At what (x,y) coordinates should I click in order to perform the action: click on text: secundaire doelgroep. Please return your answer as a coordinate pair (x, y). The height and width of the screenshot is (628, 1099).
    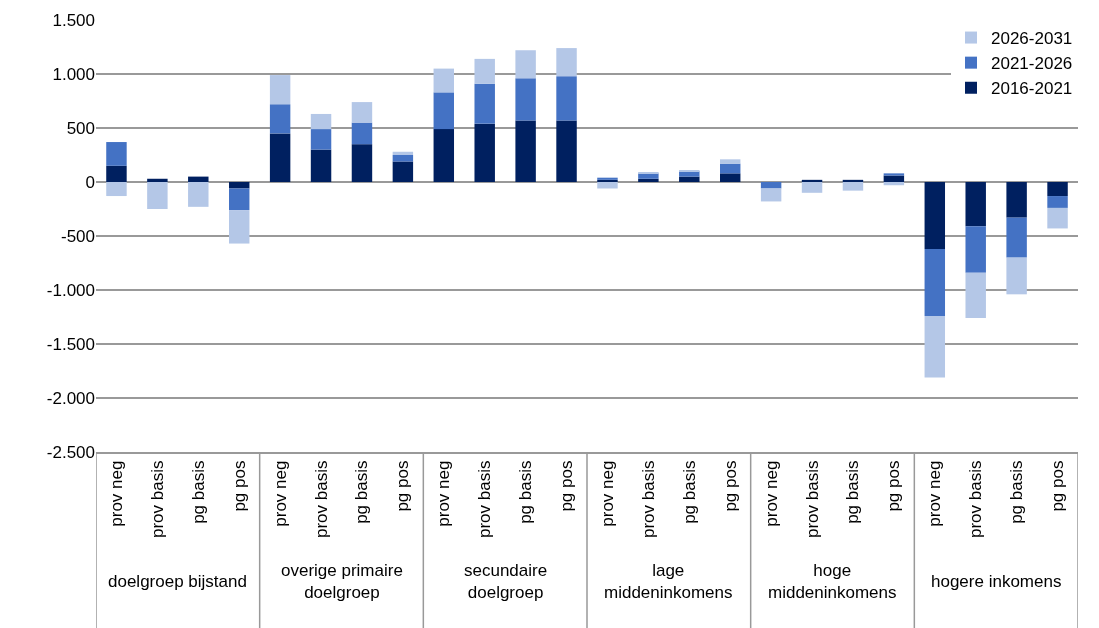
    Looking at the image, I should click on (506, 582).